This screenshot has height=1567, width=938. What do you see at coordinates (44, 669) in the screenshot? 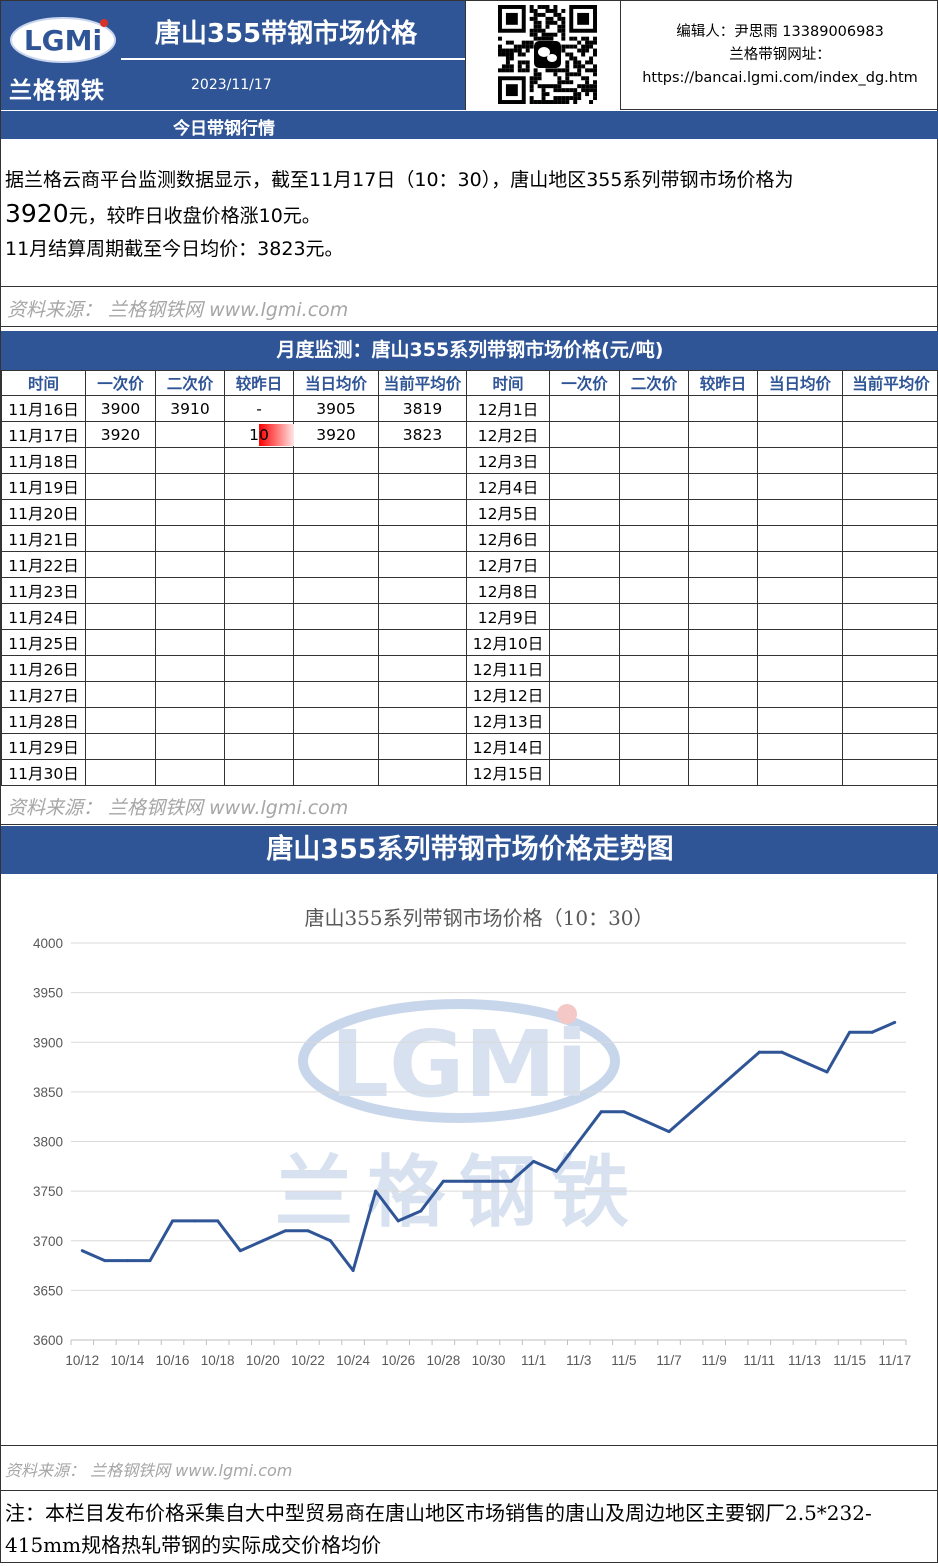
I see `table-cell: 11月26日` at bounding box center [44, 669].